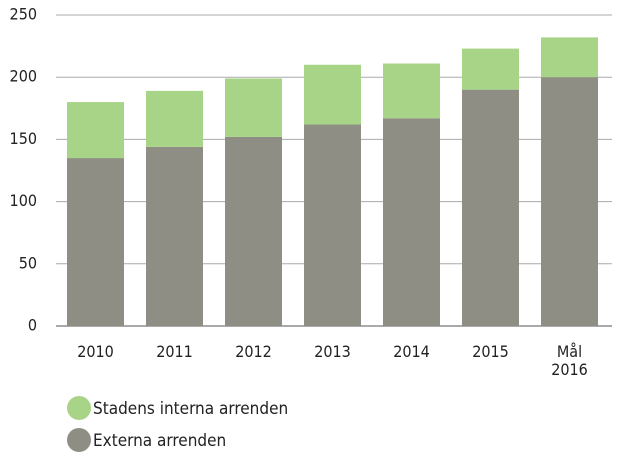 The height and width of the screenshot is (454, 618). I want to click on y-tick-label: 50, so click(28, 262).